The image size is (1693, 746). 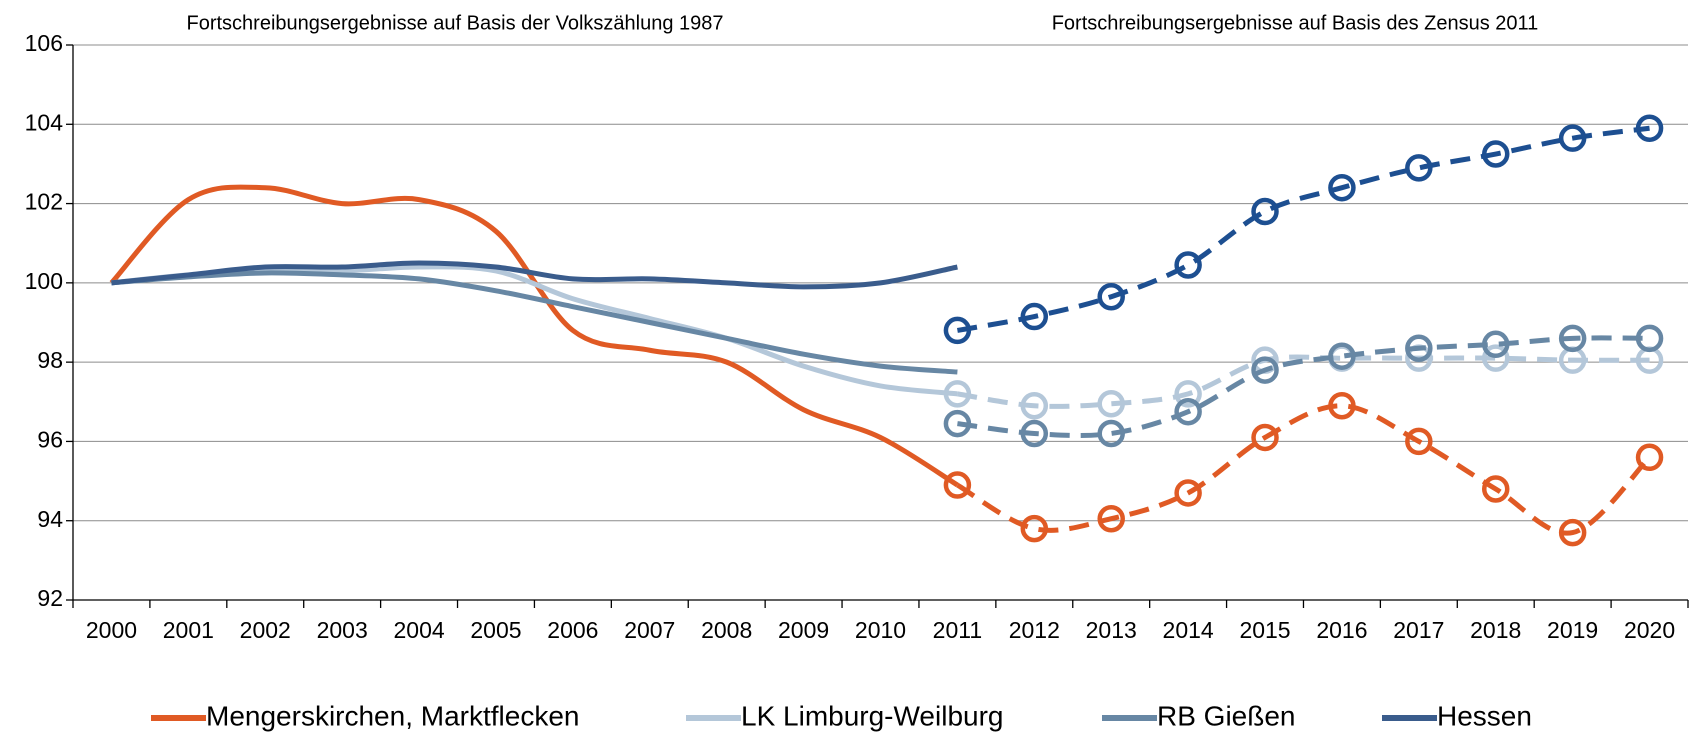 What do you see at coordinates (957, 630) in the screenshot?
I see `x-tick-label: 2011` at bounding box center [957, 630].